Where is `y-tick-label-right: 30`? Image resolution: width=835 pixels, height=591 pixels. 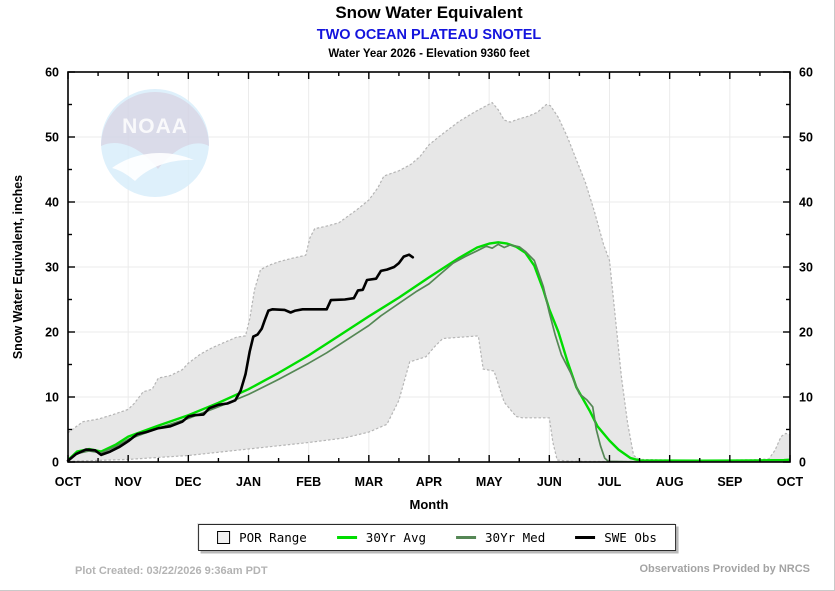
y-tick-label-right: 30 is located at coordinates (806, 268).